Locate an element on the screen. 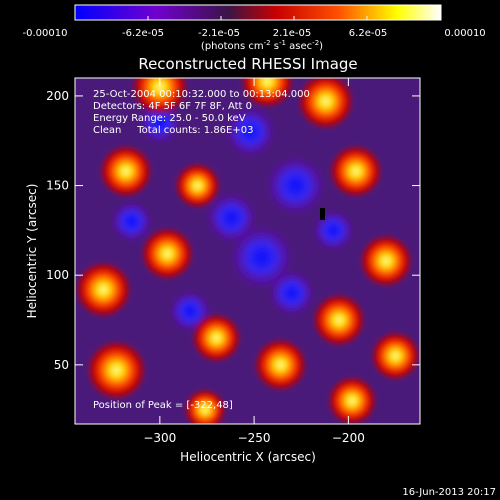 This screenshot has width=500, height=500. colorbar-unit: (photons cm-2 s-1 asec-2) is located at coordinates (262, 45).